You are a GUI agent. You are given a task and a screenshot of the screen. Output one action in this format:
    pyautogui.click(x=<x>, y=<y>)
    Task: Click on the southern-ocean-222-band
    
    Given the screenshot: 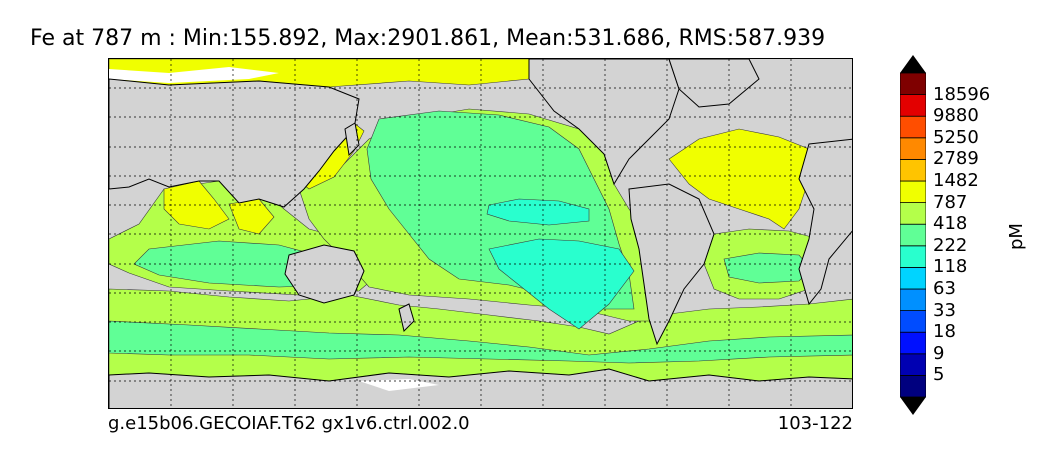 What is the action you would take?
    pyautogui.click(x=480, y=342)
    